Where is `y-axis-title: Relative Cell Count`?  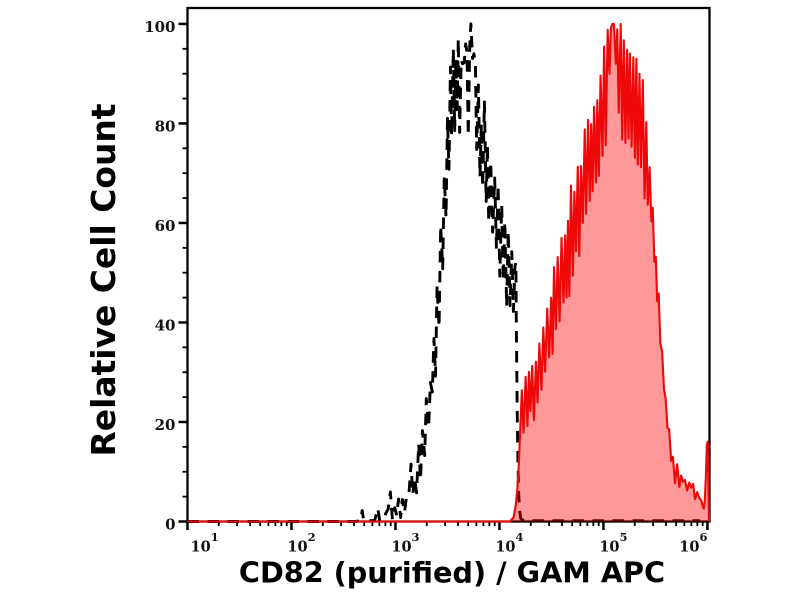
y-axis-title: Relative Cell Count is located at coordinates (103, 279).